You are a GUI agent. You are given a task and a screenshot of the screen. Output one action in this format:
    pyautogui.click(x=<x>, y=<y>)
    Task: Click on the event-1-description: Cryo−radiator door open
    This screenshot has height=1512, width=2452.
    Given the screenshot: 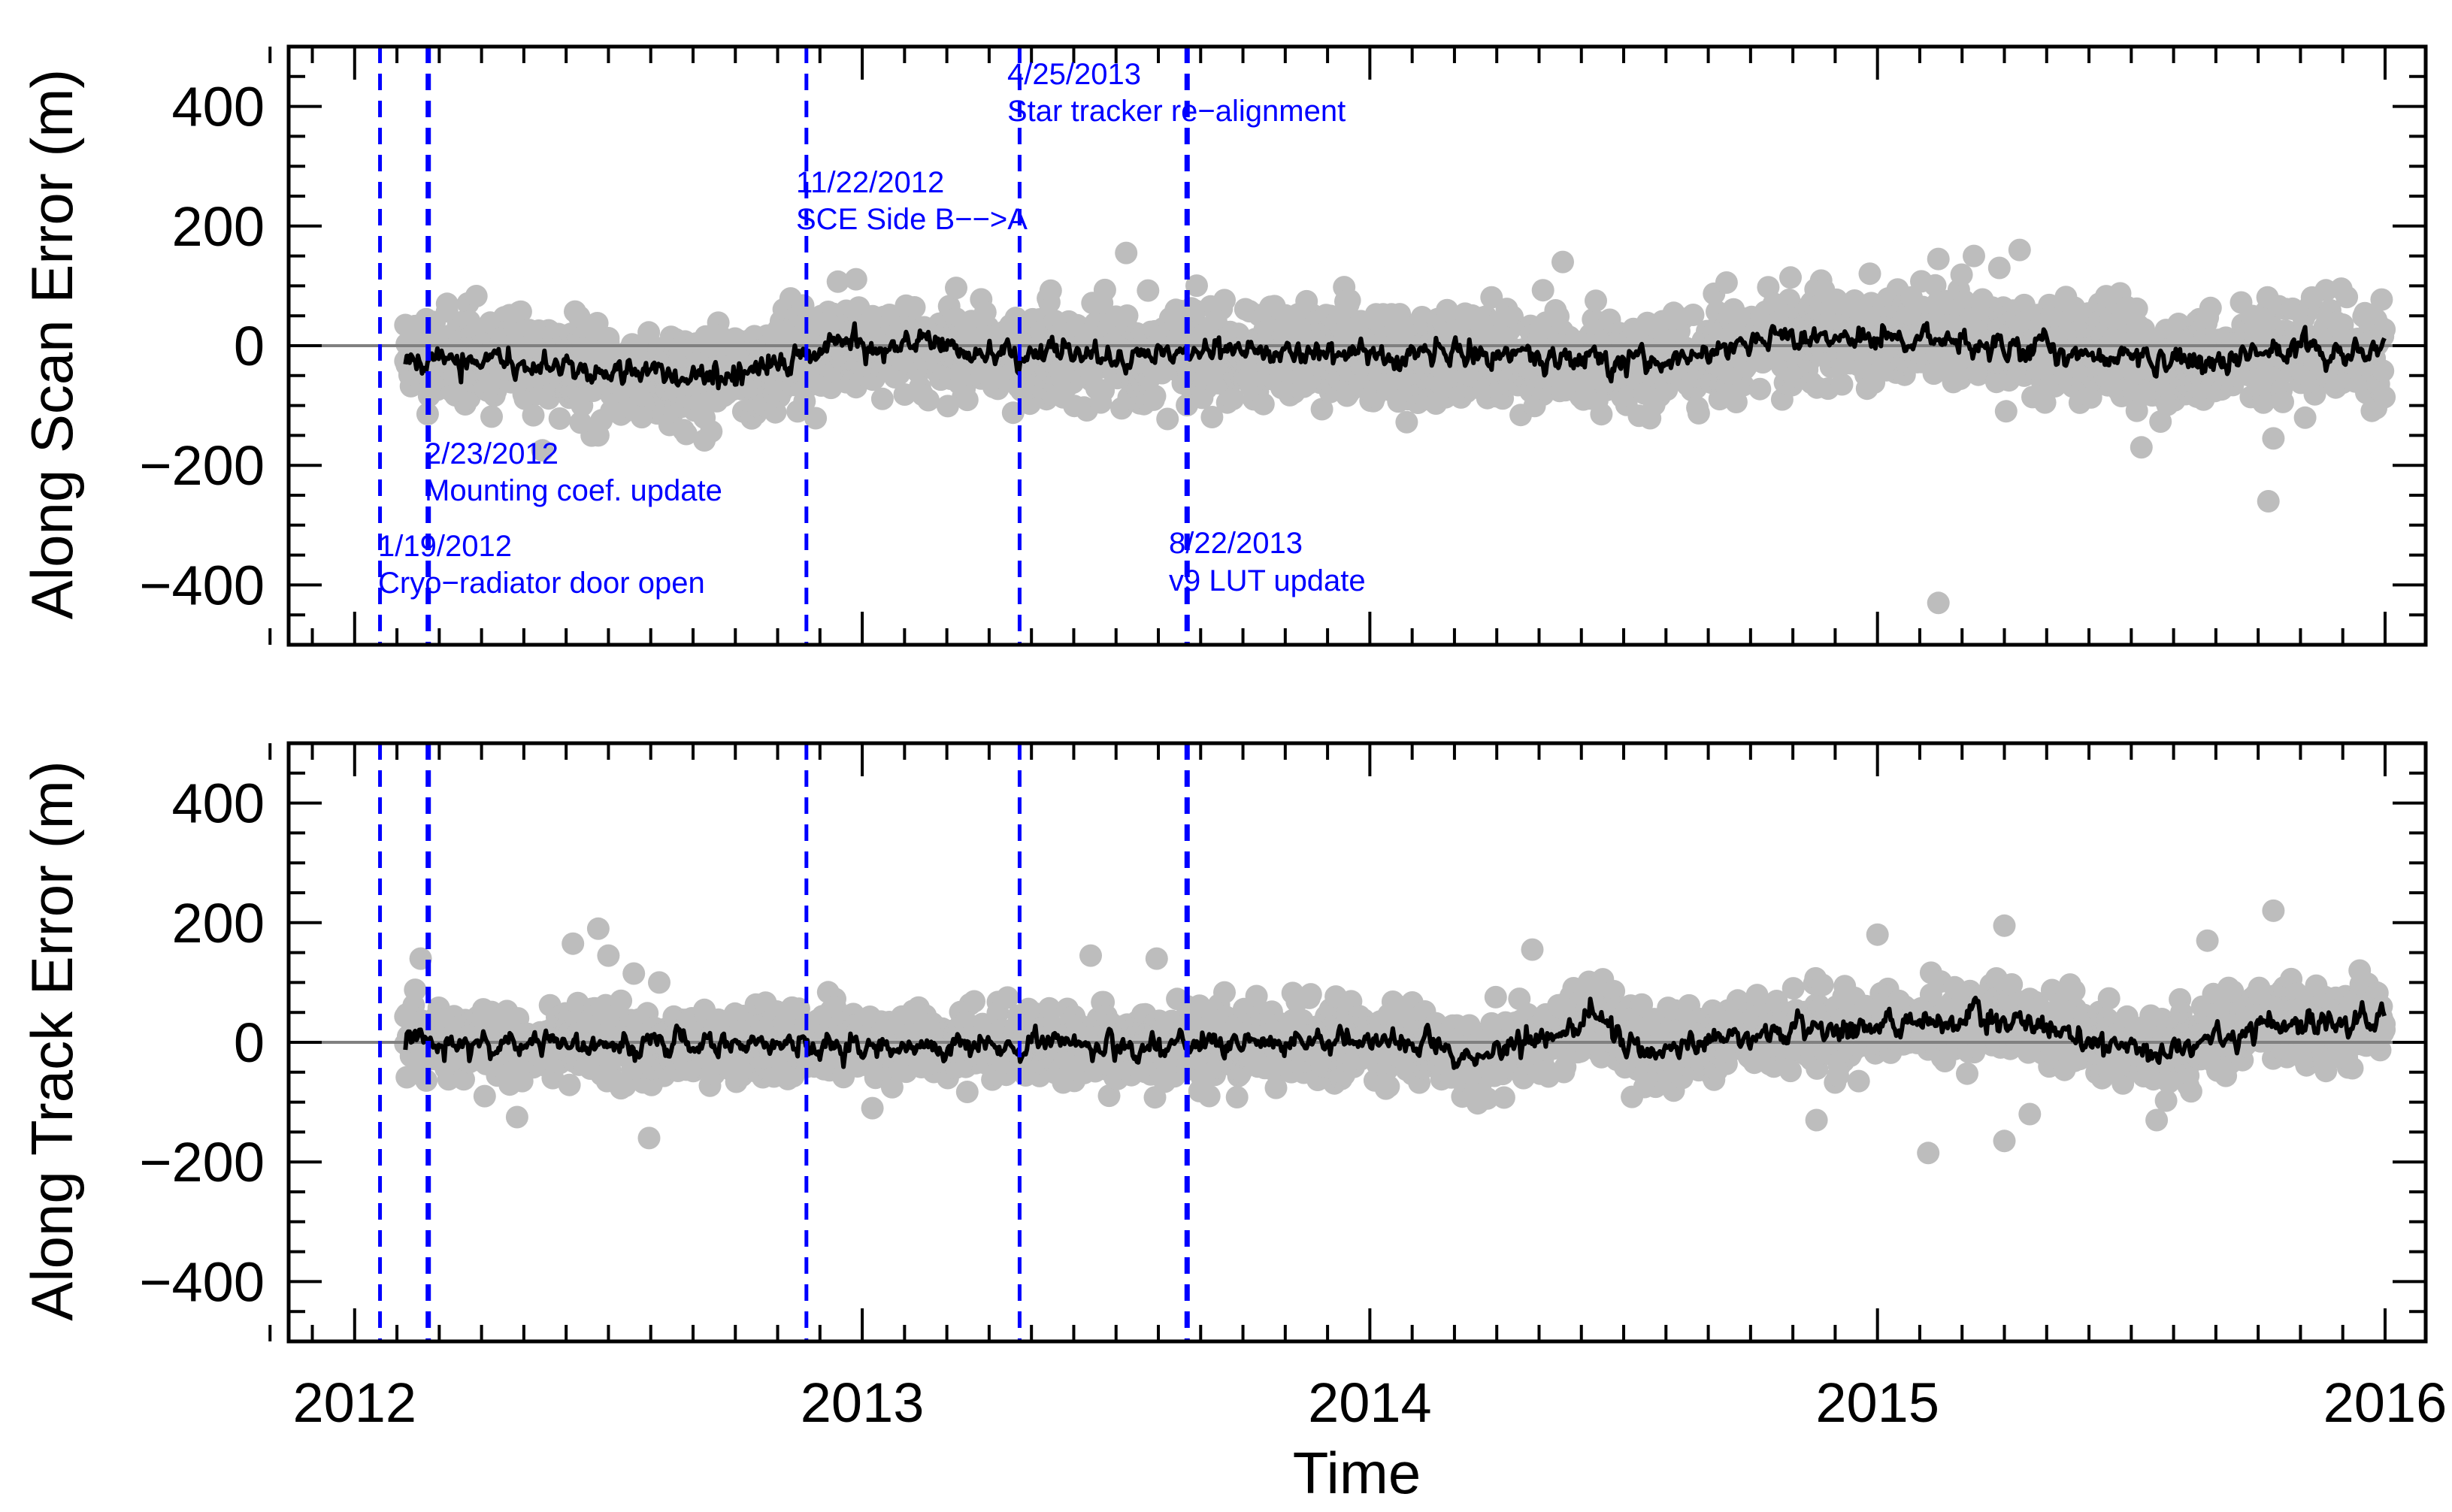 What is the action you would take?
    pyautogui.click(x=541, y=583)
    